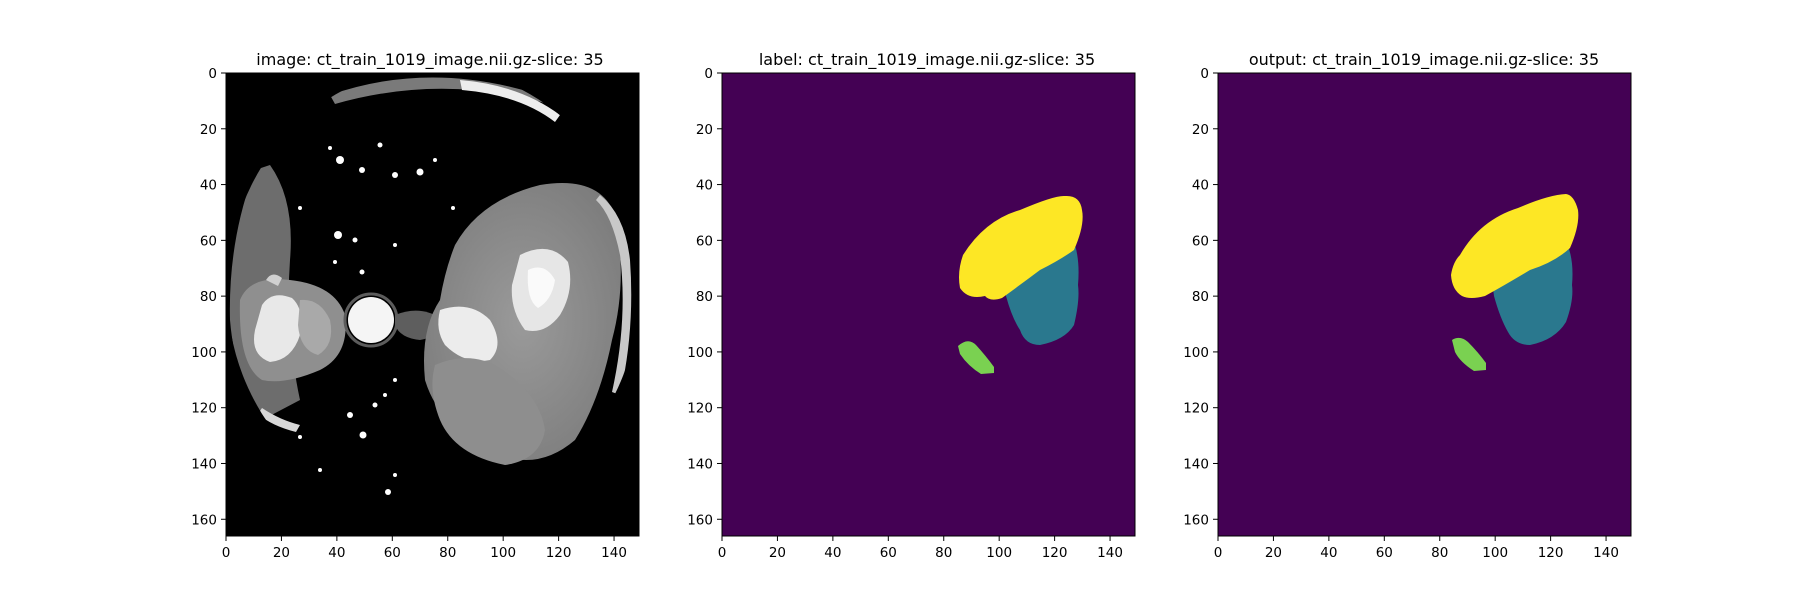 Image resolution: width=1800 pixels, height=600 pixels. Describe the element at coordinates (777, 553) in the screenshot. I see `label-x-tick-label: 20` at that location.